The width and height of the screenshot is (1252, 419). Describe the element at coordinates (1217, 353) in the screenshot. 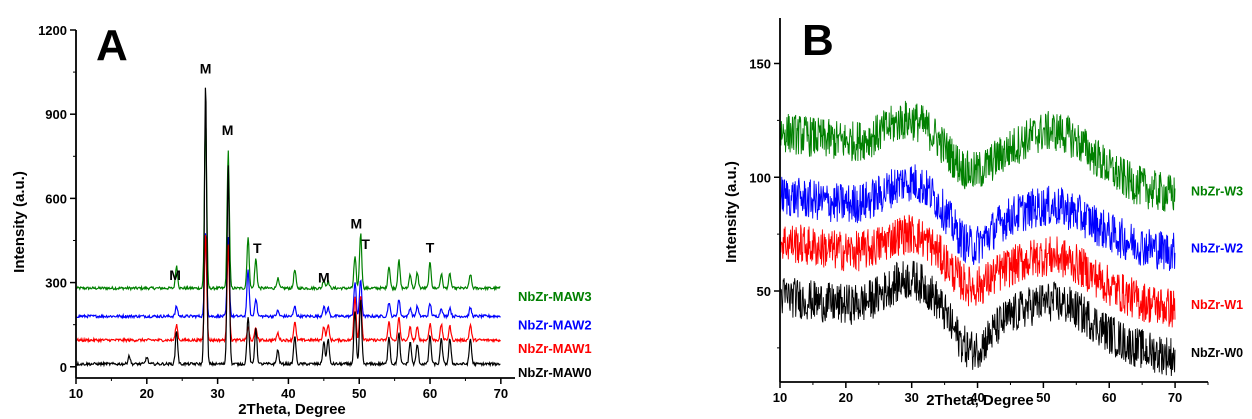

I see `panel-b-series-label: NbZr-W0` at that location.